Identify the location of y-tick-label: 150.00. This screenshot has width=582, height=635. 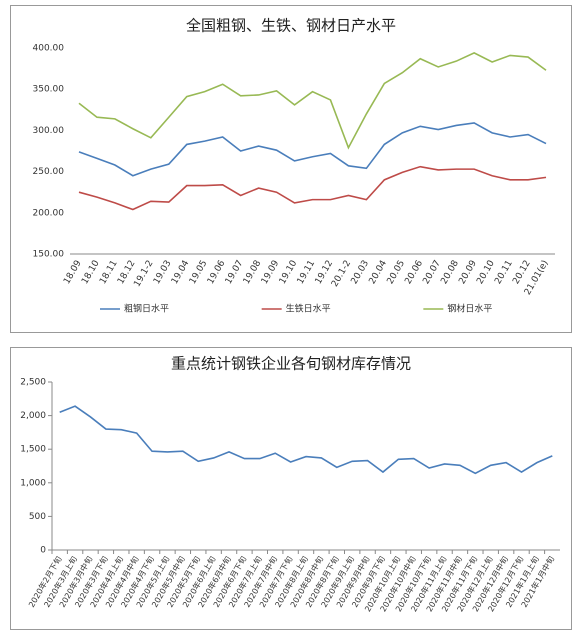
(49, 255).